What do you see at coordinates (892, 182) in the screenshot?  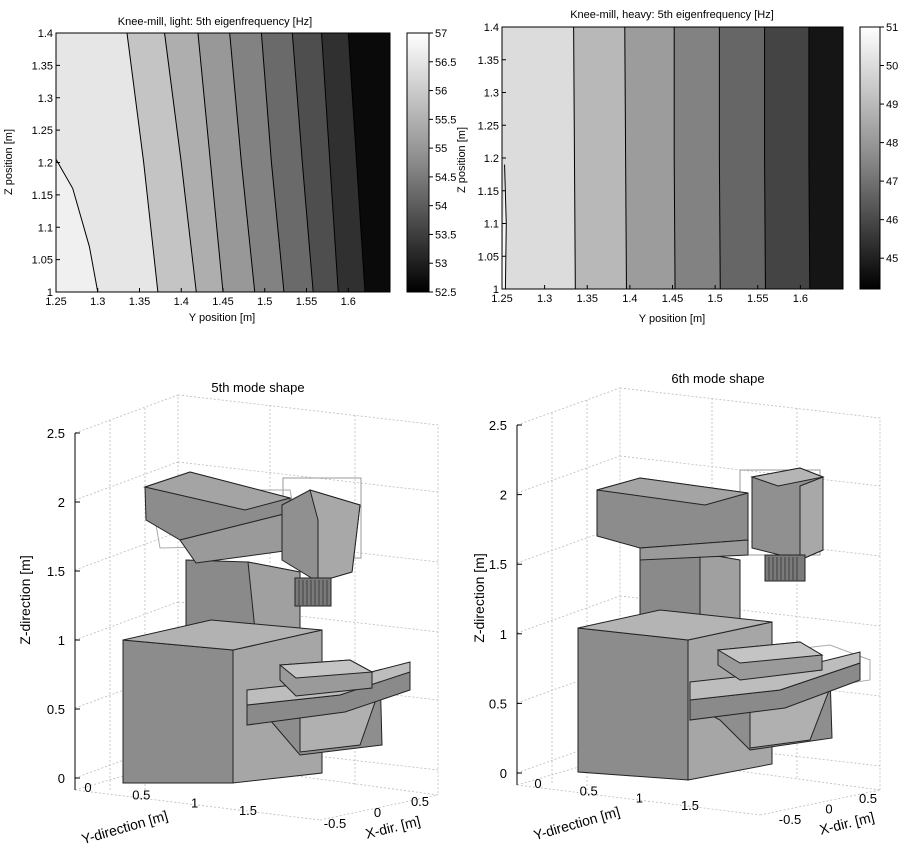 I see `colorbar-tick-label: 47` at bounding box center [892, 182].